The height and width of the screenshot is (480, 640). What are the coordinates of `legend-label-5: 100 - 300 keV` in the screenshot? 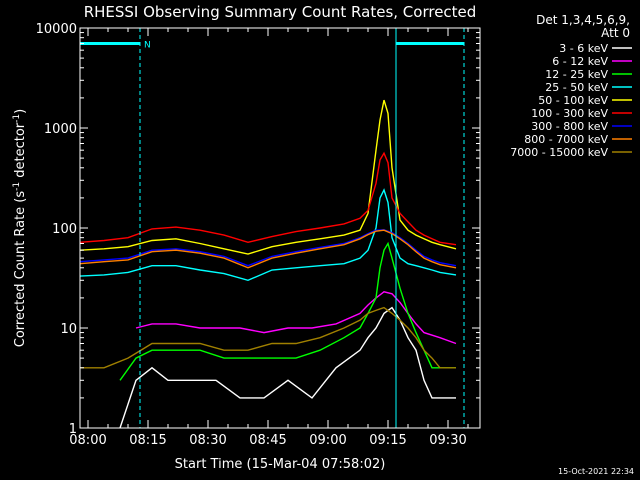 It's located at (569, 113).